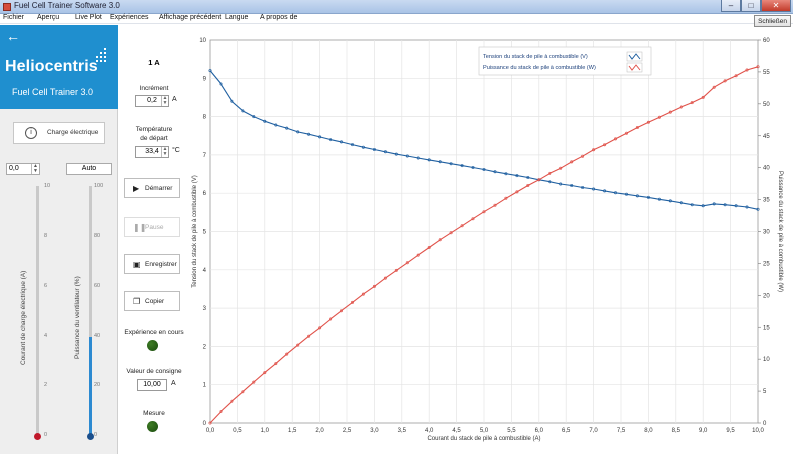 Image resolution: width=793 pixels, height=459 pixels. I want to click on x-tick-label: 0,5, so click(237, 431).